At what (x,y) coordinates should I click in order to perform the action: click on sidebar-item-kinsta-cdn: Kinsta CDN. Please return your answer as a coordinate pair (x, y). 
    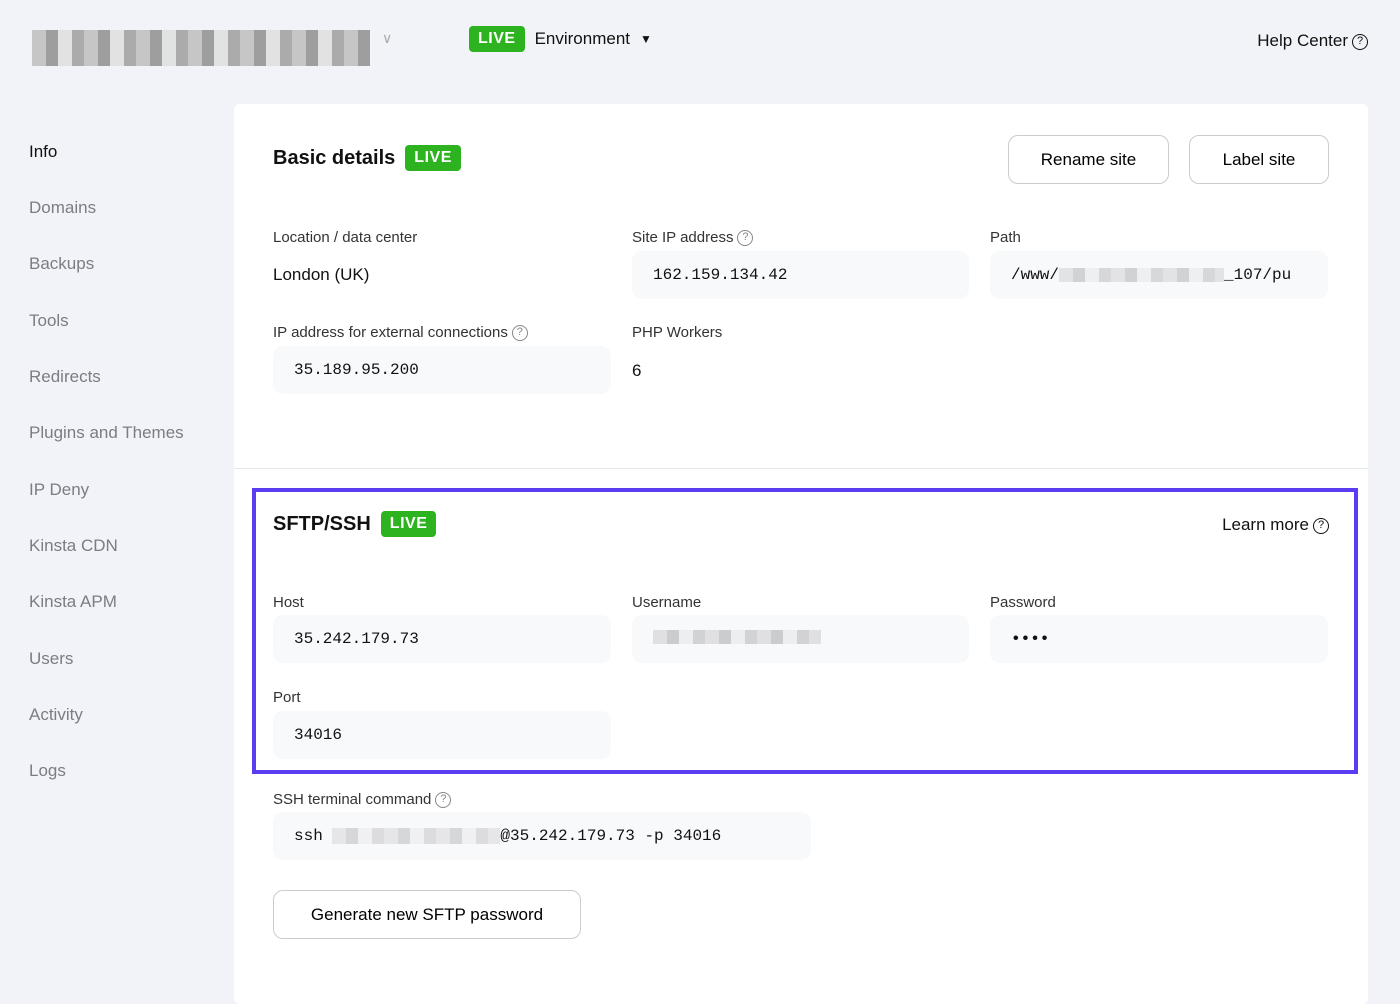
    Looking at the image, I should click on (73, 545).